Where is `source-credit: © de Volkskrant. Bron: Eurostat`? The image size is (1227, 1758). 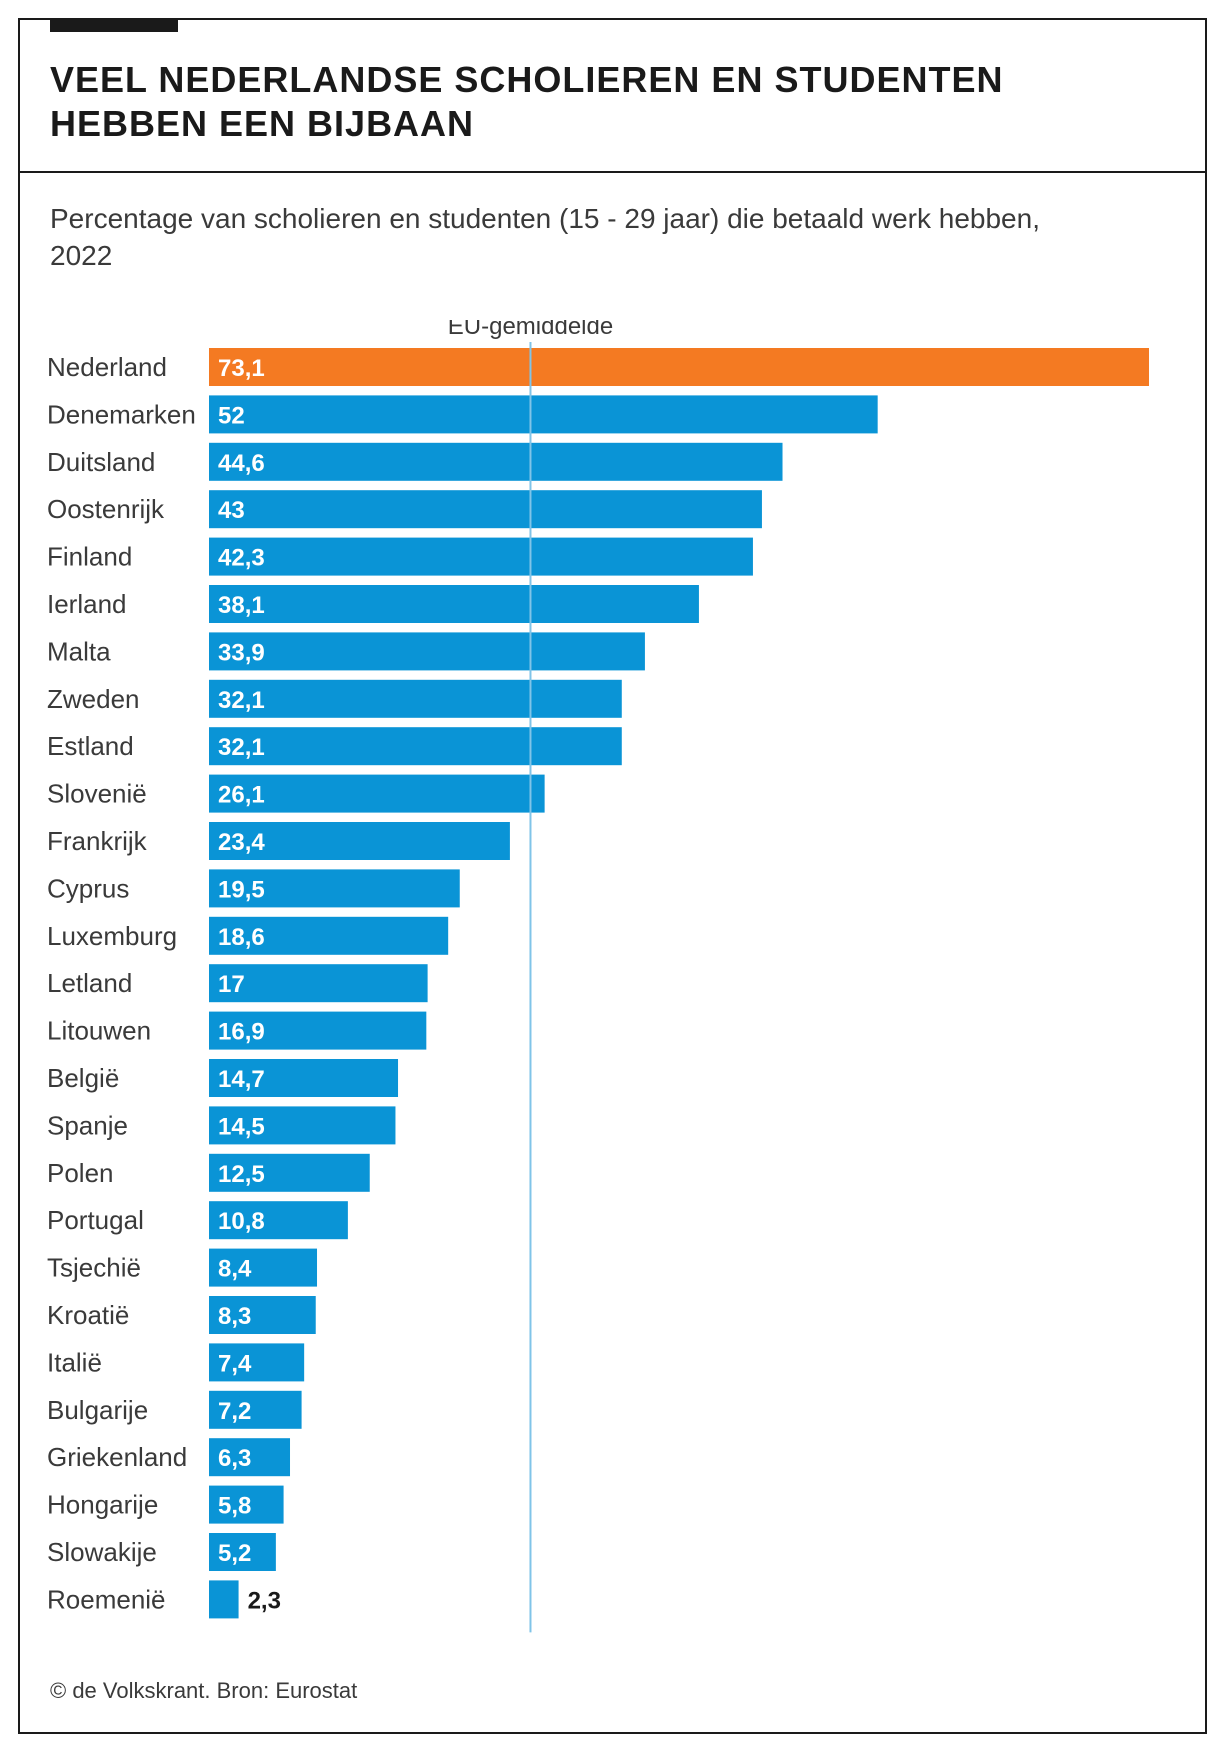 source-credit: © de Volkskrant. Bron: Eurostat is located at coordinates (204, 1690).